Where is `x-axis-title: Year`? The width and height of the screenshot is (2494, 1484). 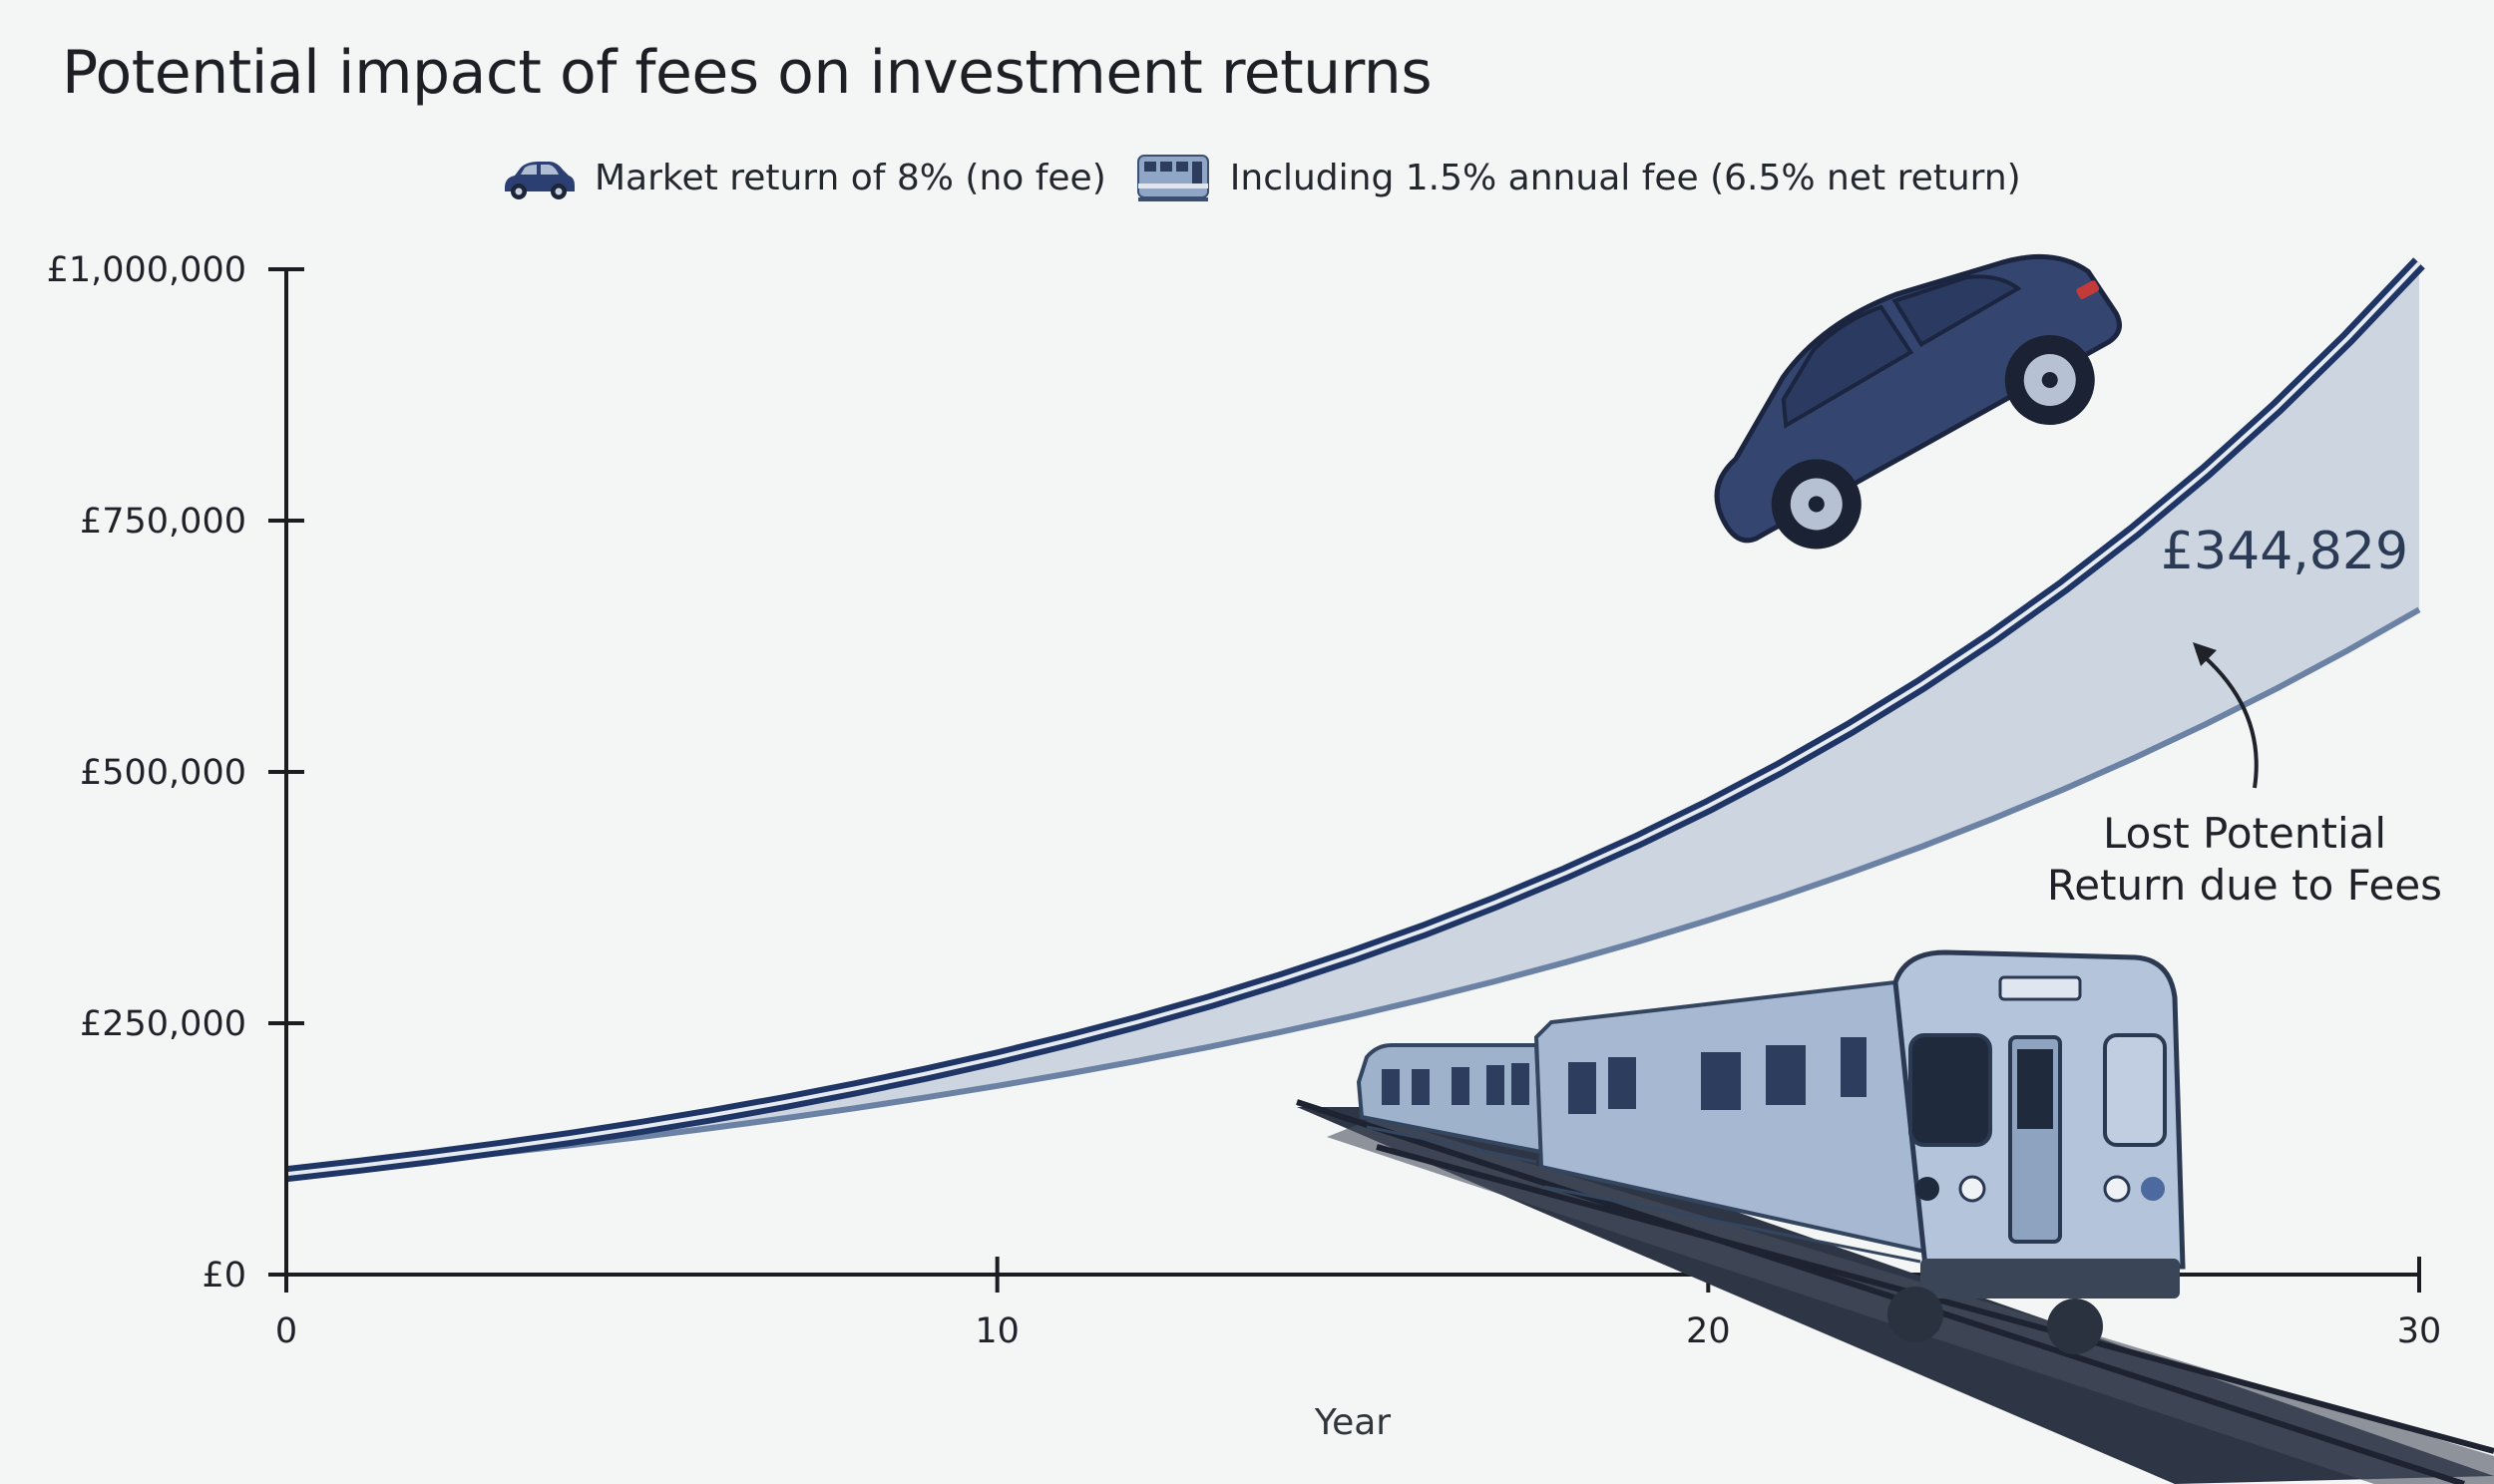
x-axis-title: Year is located at coordinates (1352, 1422).